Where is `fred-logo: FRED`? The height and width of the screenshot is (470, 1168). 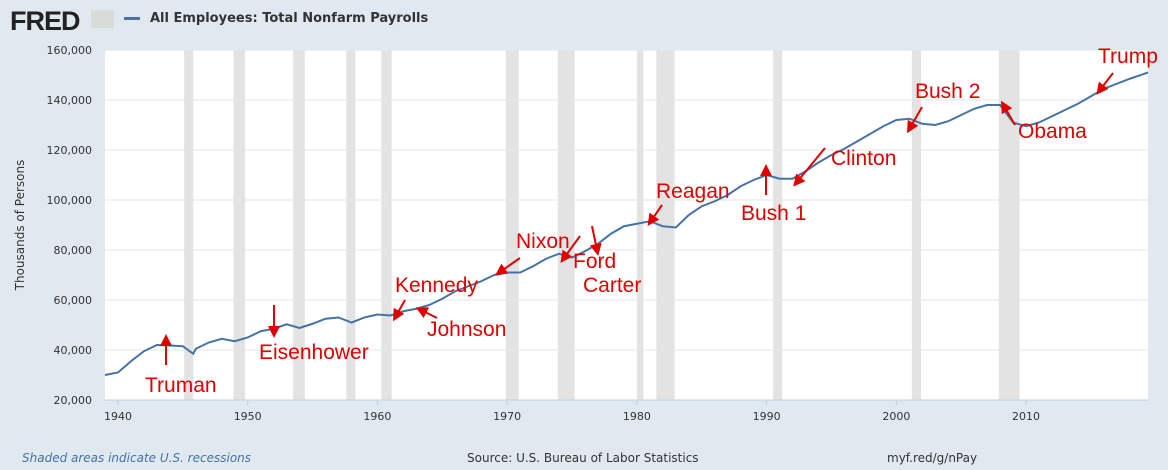
fred-logo: FRED is located at coordinates (45, 21).